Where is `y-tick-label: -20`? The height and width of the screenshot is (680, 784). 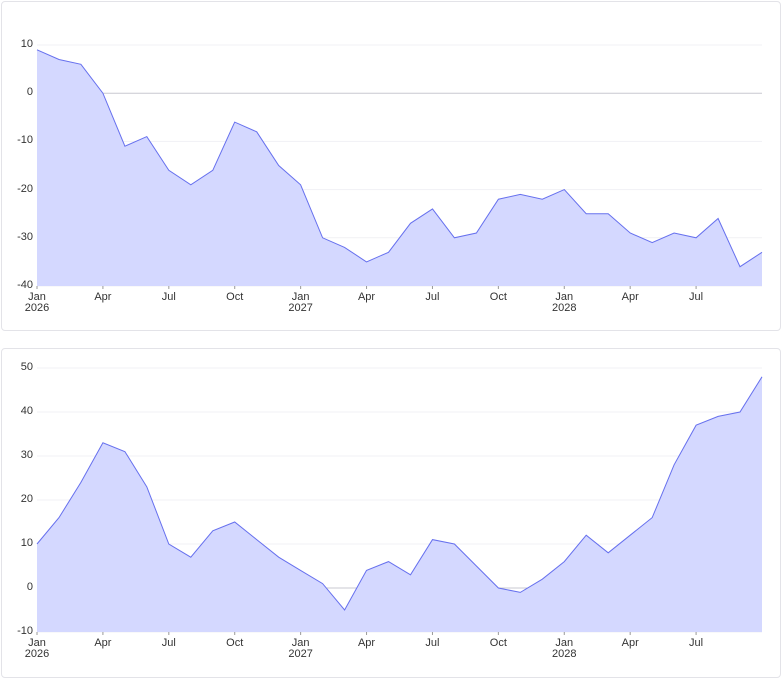 y-tick-label: -20 is located at coordinates (25, 188).